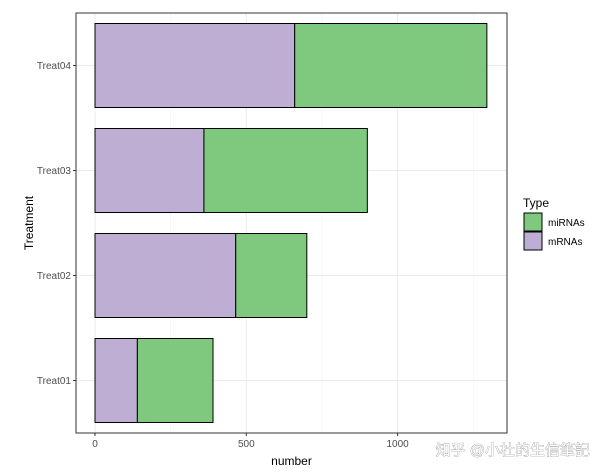 The image size is (600, 473). What do you see at coordinates (536, 203) in the screenshot?
I see `legend-title: Type` at bounding box center [536, 203].